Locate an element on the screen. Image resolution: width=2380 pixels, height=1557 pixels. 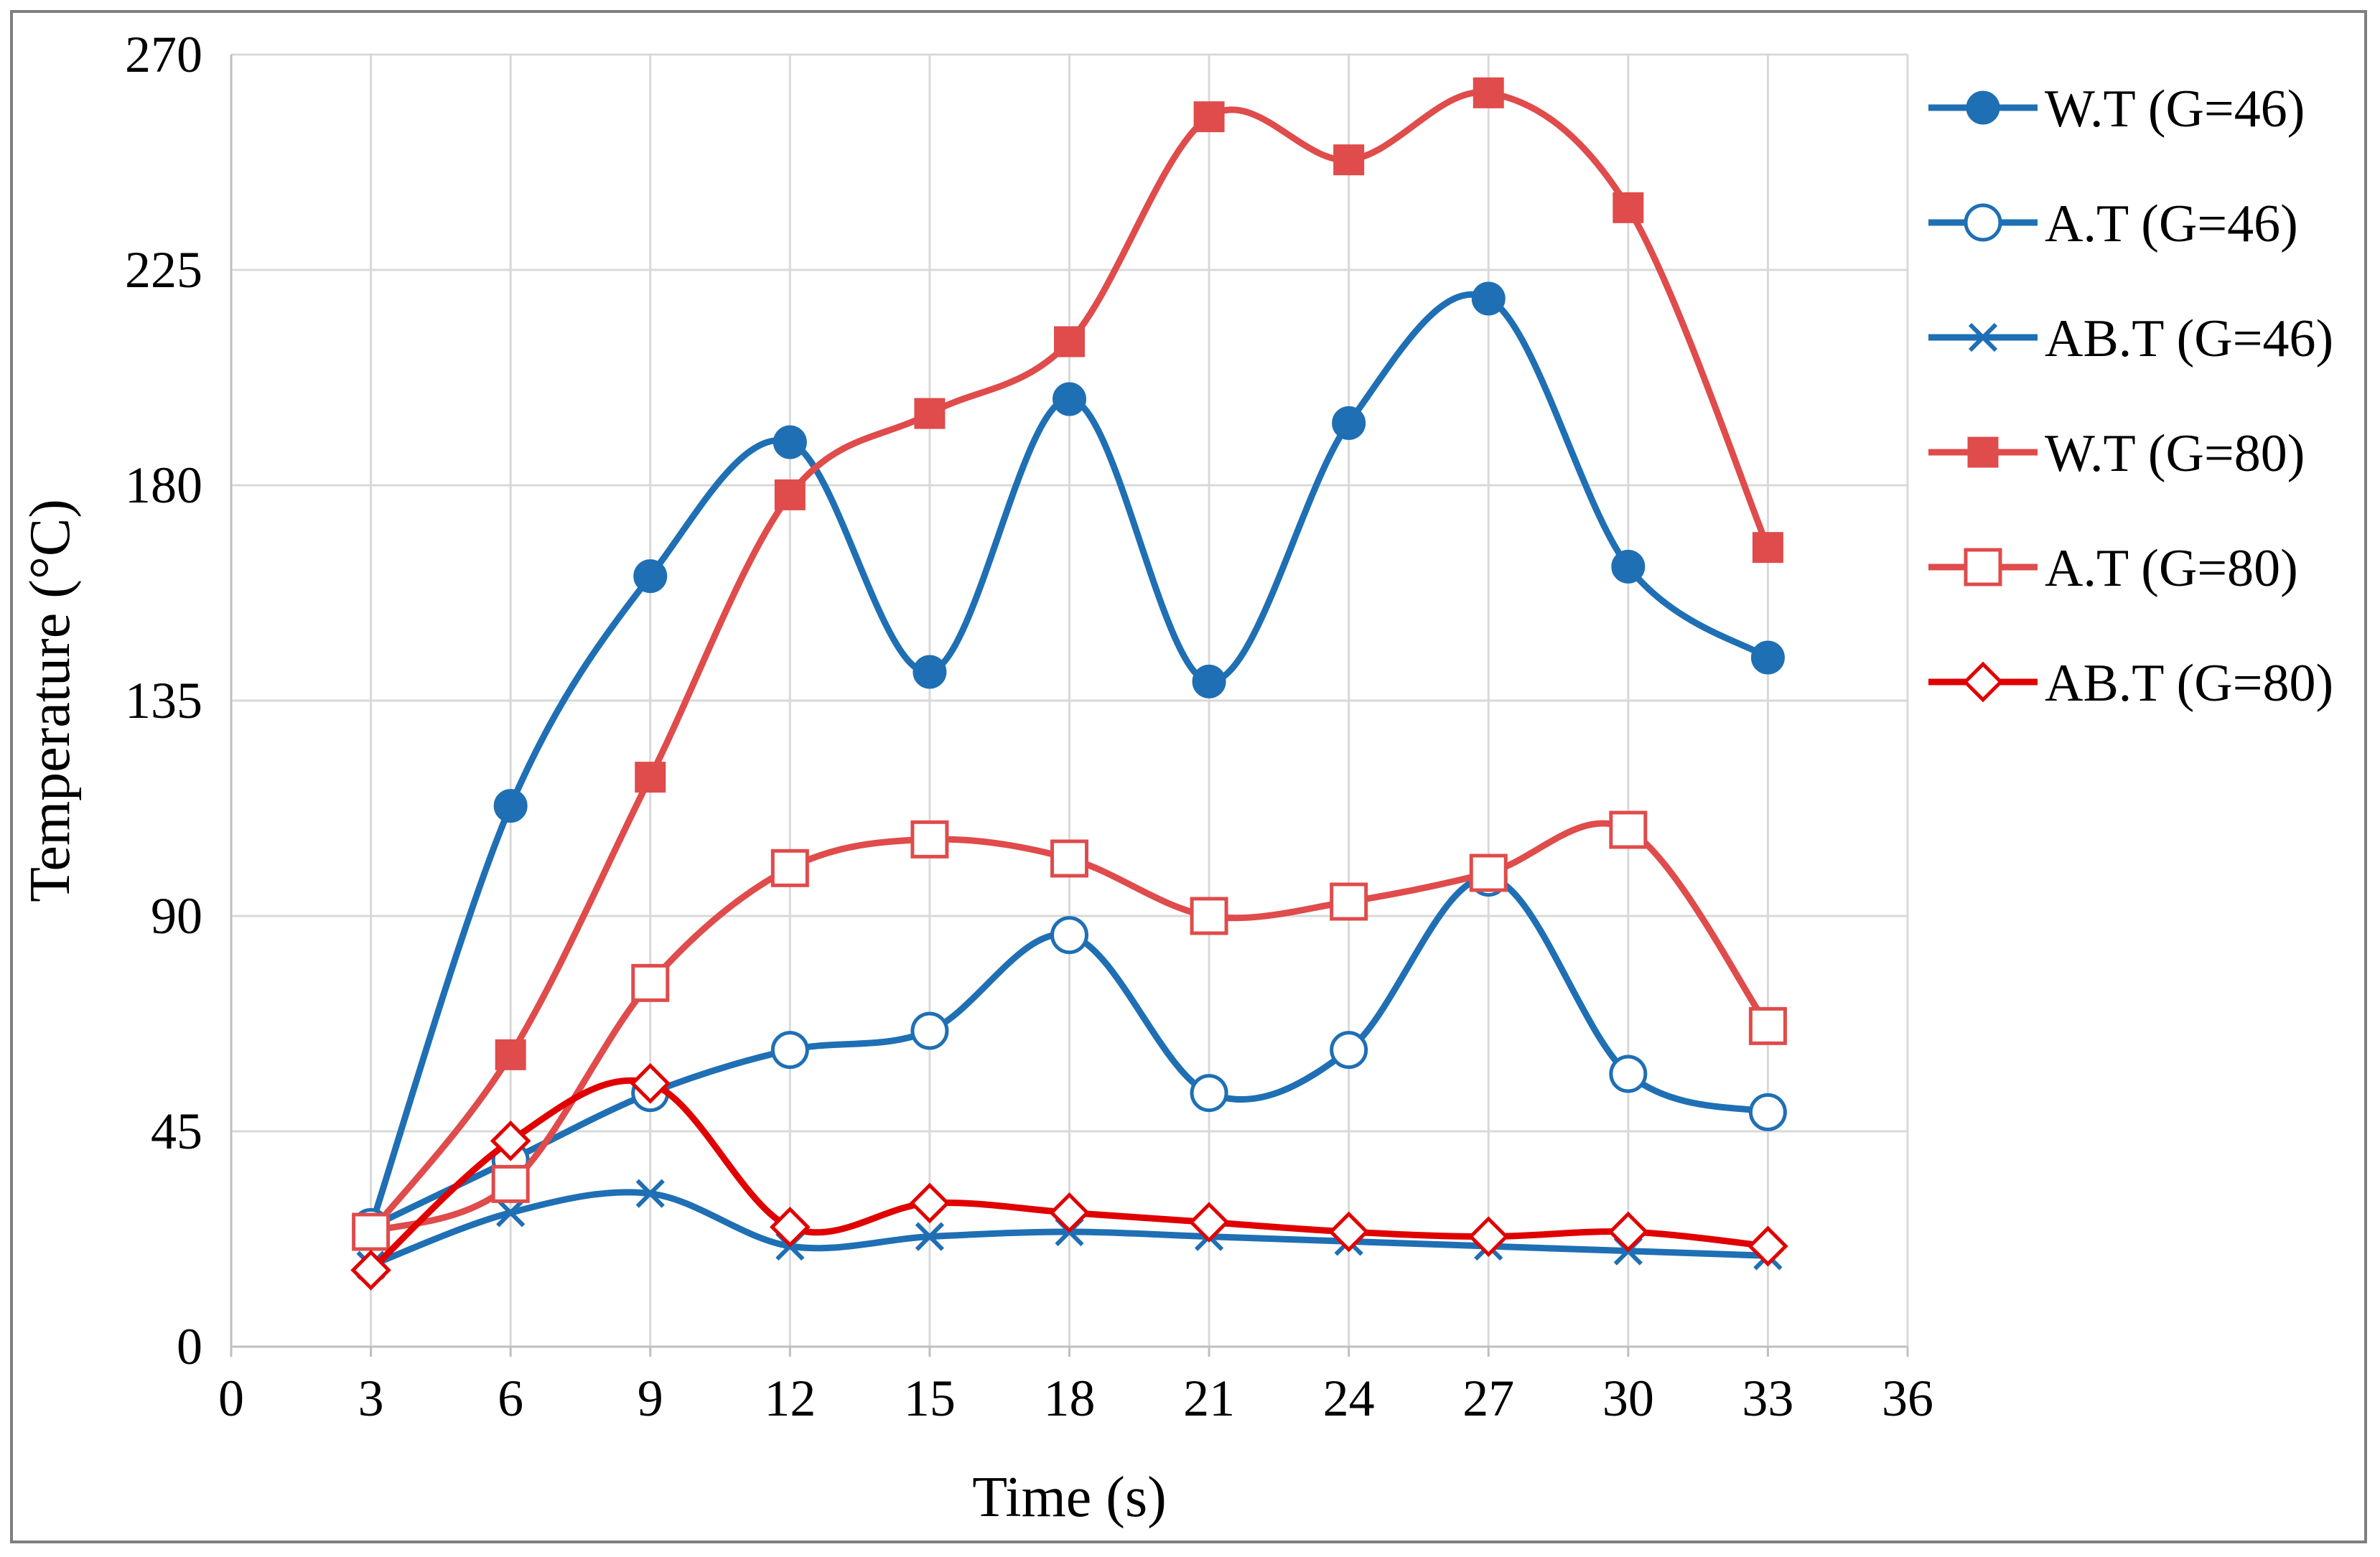
x-axis-label: Time (s) is located at coordinates (1069, 1497).